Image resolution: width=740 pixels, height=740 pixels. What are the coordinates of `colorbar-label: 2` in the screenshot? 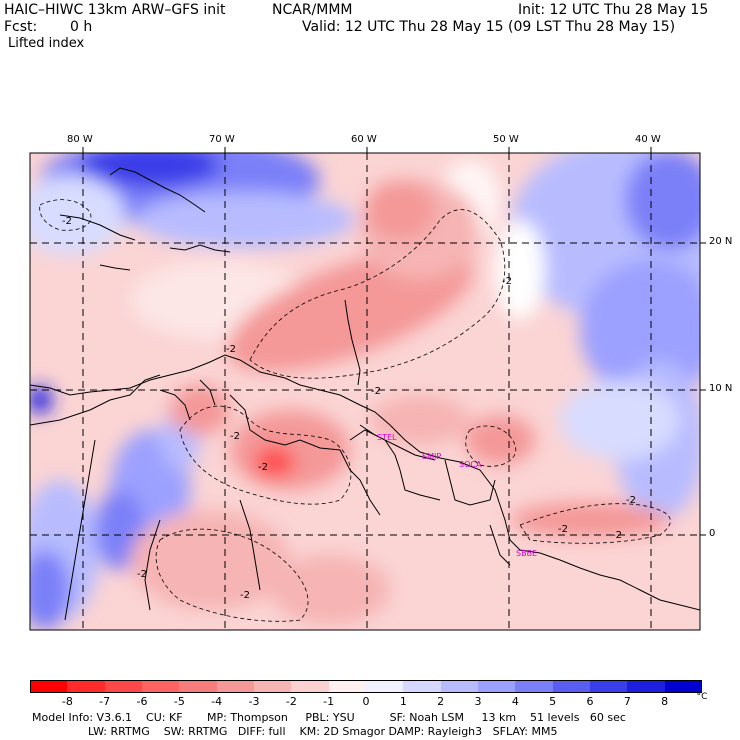 It's located at (441, 701).